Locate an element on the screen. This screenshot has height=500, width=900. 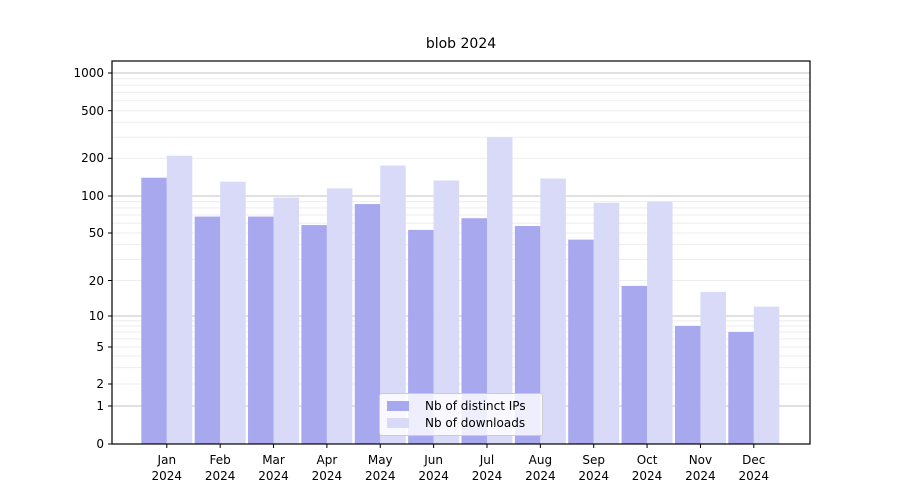
x-tick-label: Jan 2024 is located at coordinates (167, 468).